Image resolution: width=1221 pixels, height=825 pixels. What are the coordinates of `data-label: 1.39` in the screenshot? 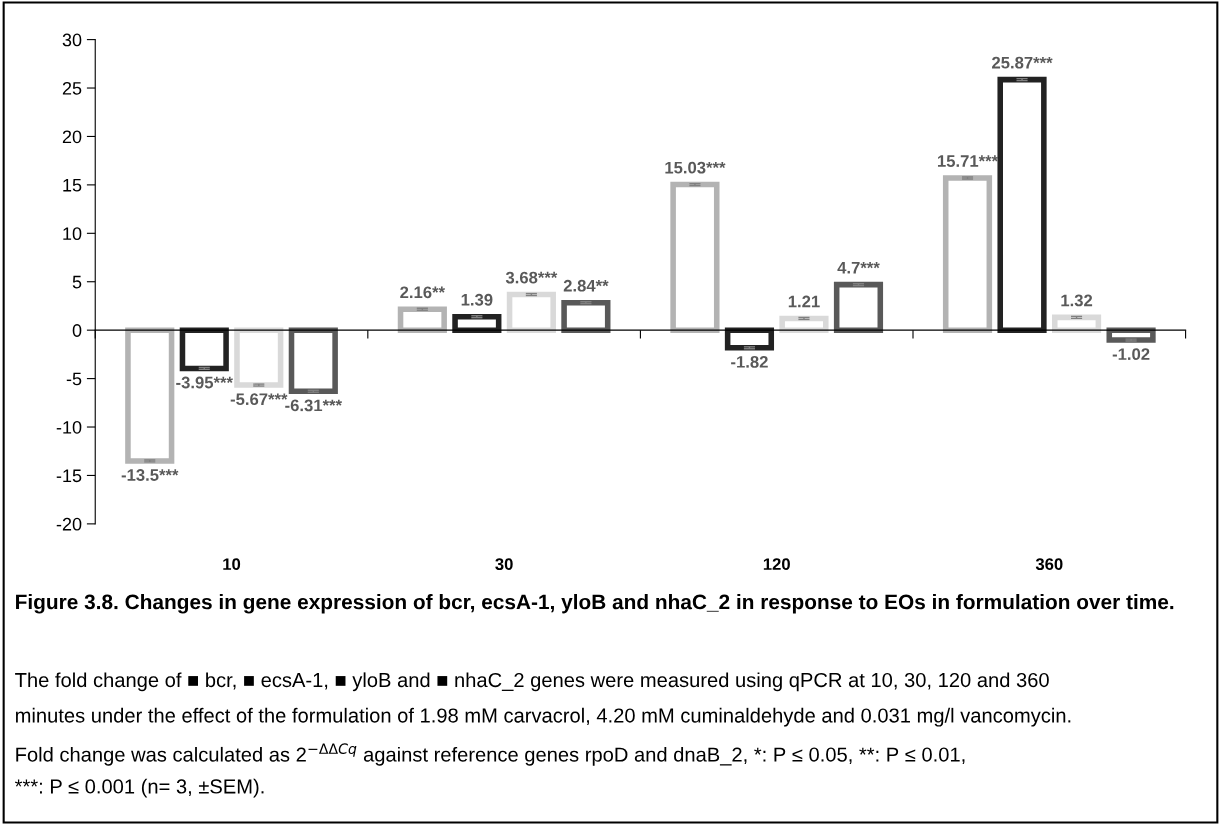 It's located at (477, 299).